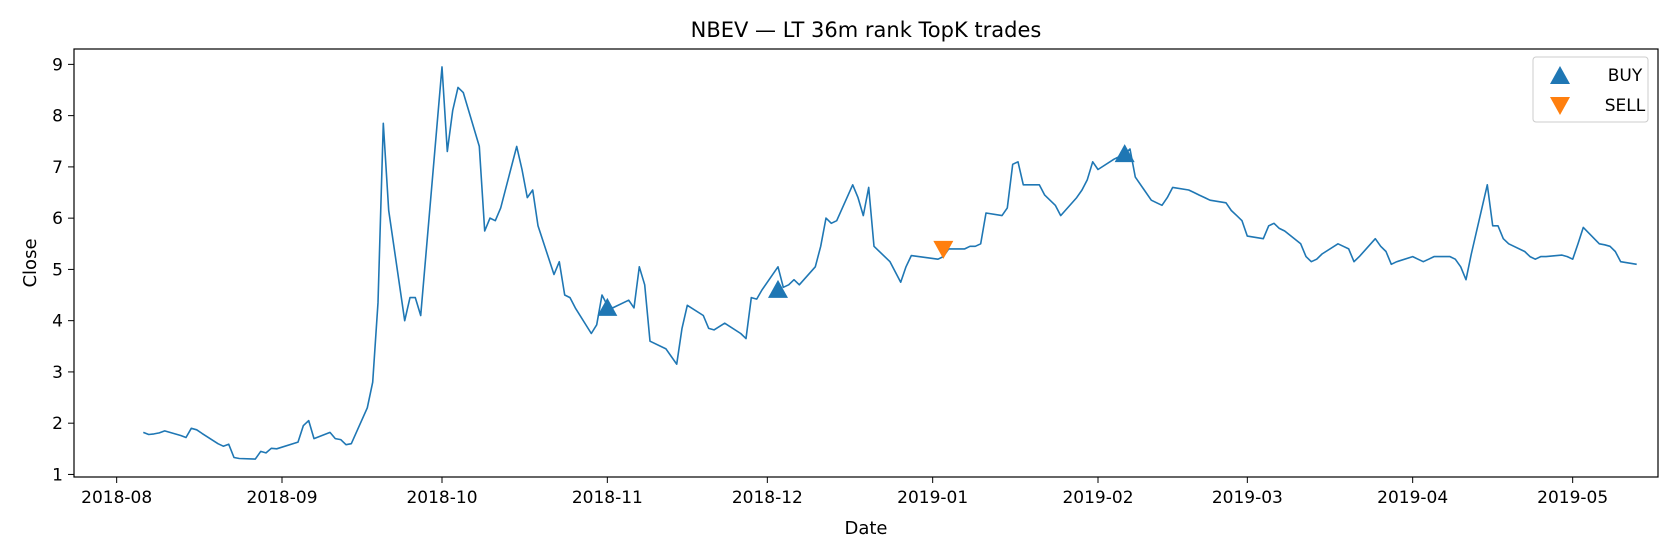  What do you see at coordinates (57, 373) in the screenshot?
I see `y-tick-label: 3` at bounding box center [57, 373].